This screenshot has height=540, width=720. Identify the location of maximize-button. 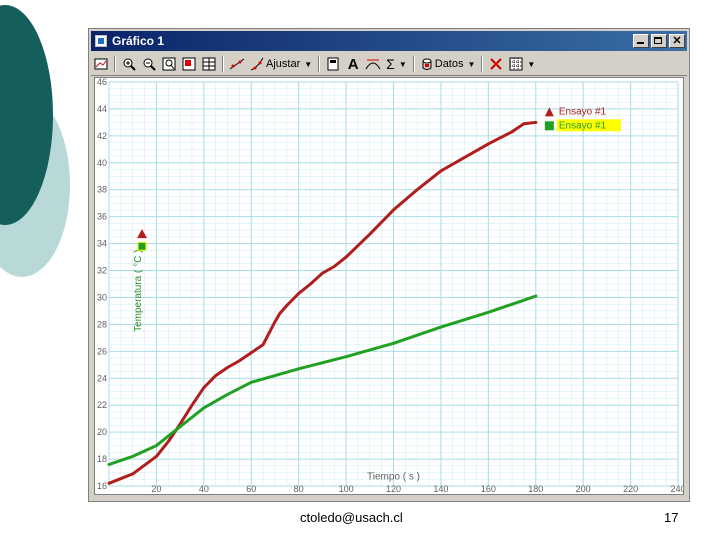
(659, 41).